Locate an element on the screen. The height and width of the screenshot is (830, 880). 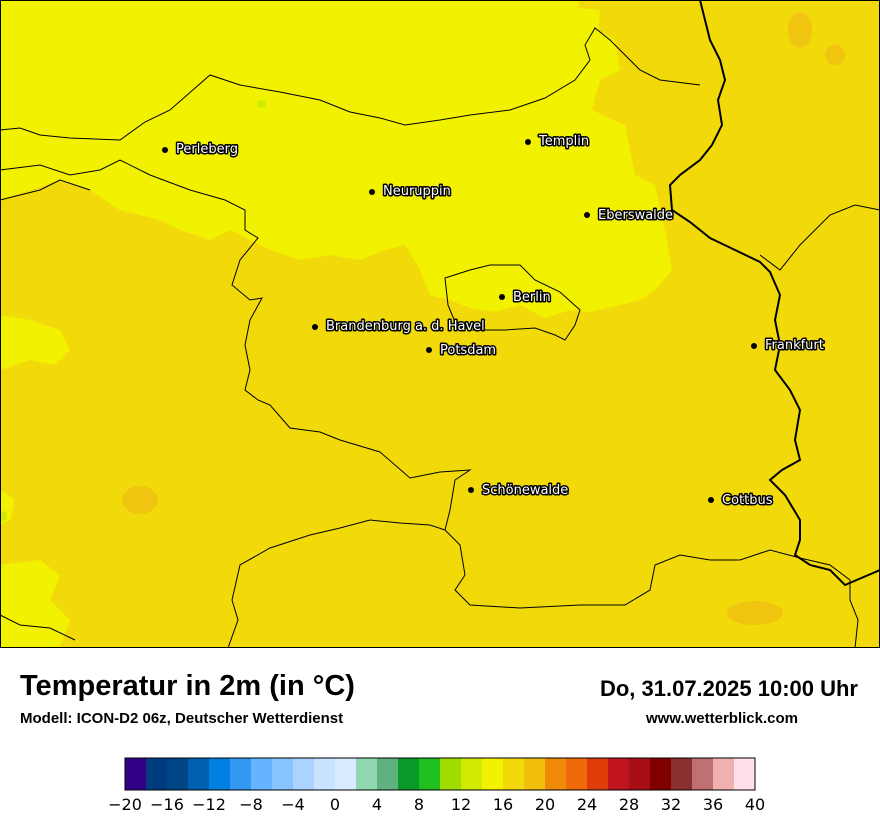
city-label: Perleberg is located at coordinates (207, 149).